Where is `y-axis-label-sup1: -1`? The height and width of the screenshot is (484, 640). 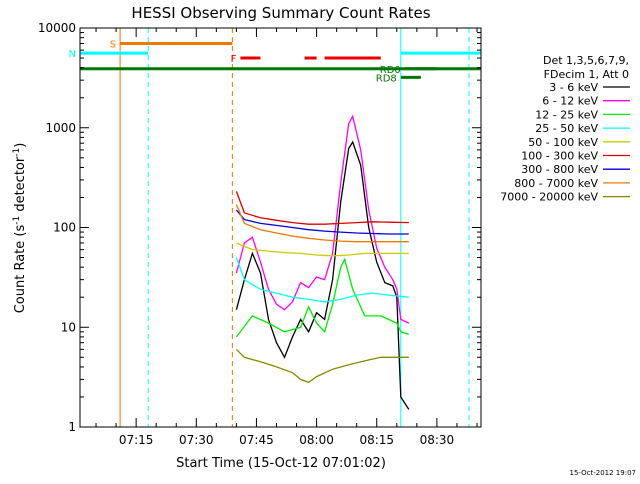
y-axis-label-sup1: -1 is located at coordinates (17, 220).